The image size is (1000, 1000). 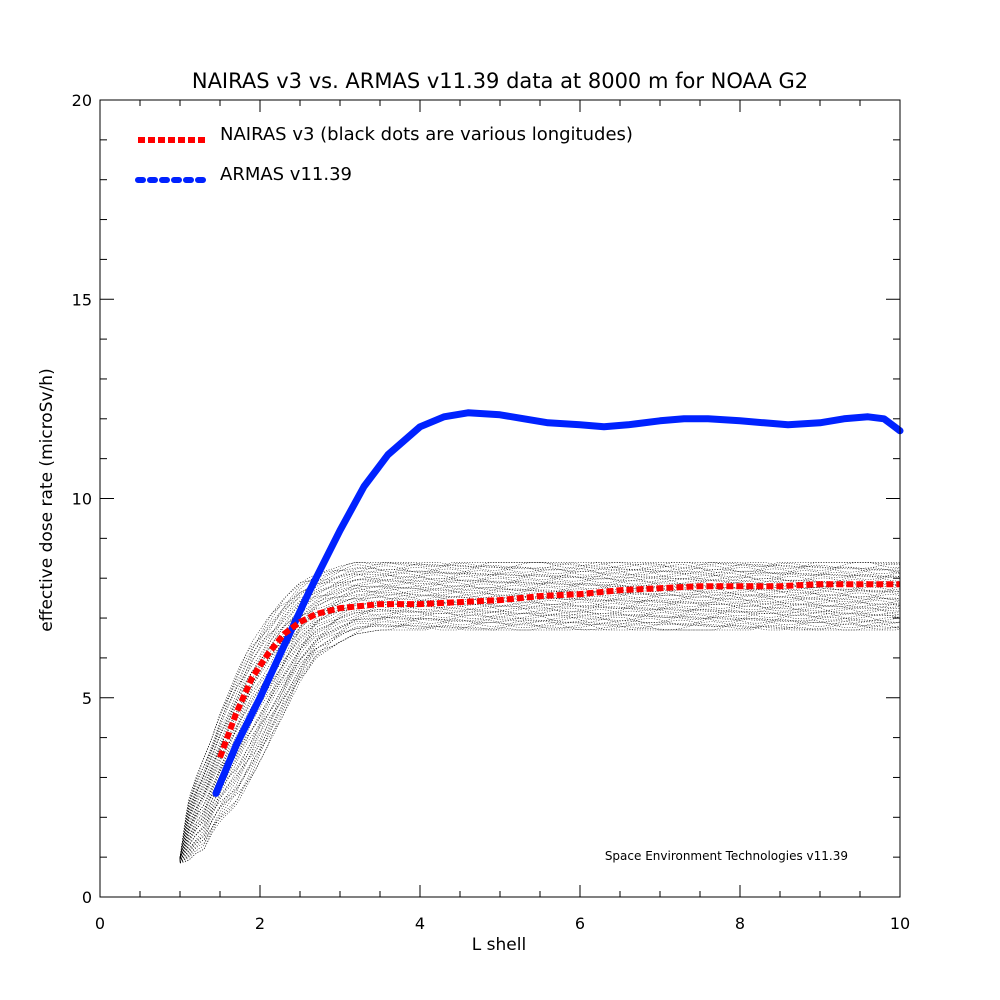 I want to click on x-tick-label: 8, so click(x=740, y=923).